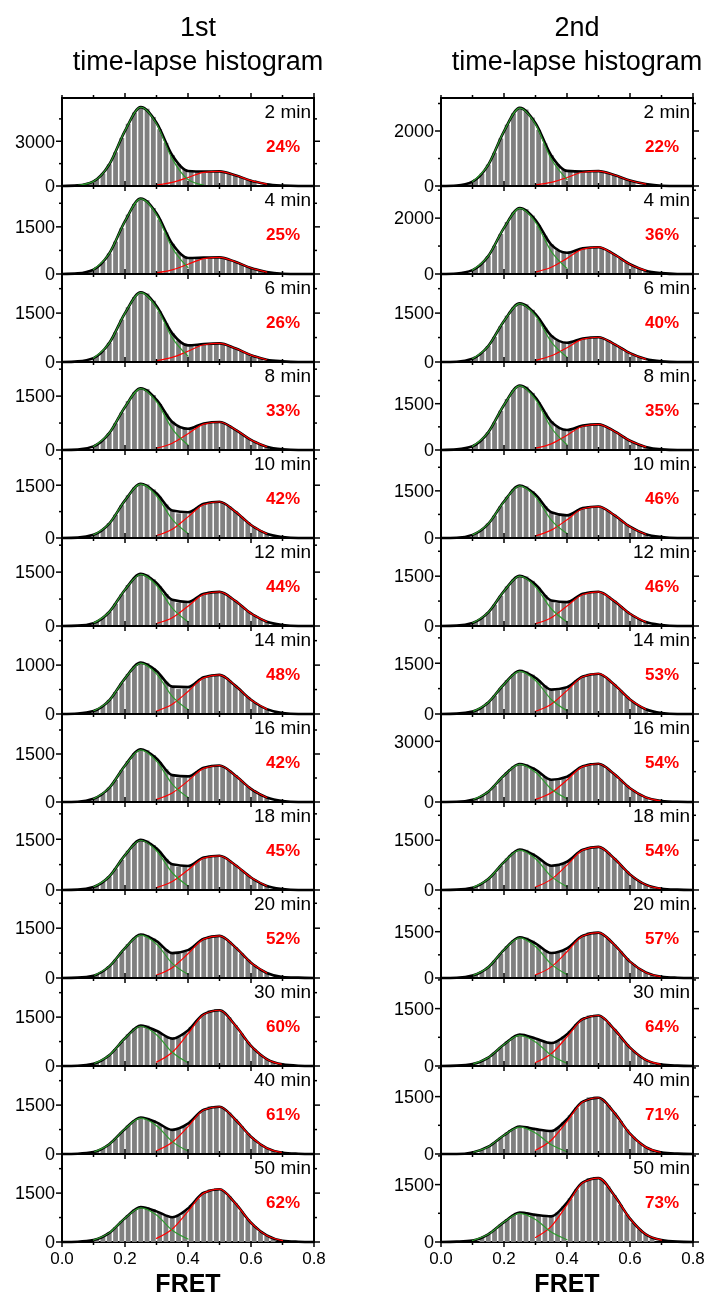  What do you see at coordinates (661, 146) in the screenshot?
I see `annotation: 22%` at bounding box center [661, 146].